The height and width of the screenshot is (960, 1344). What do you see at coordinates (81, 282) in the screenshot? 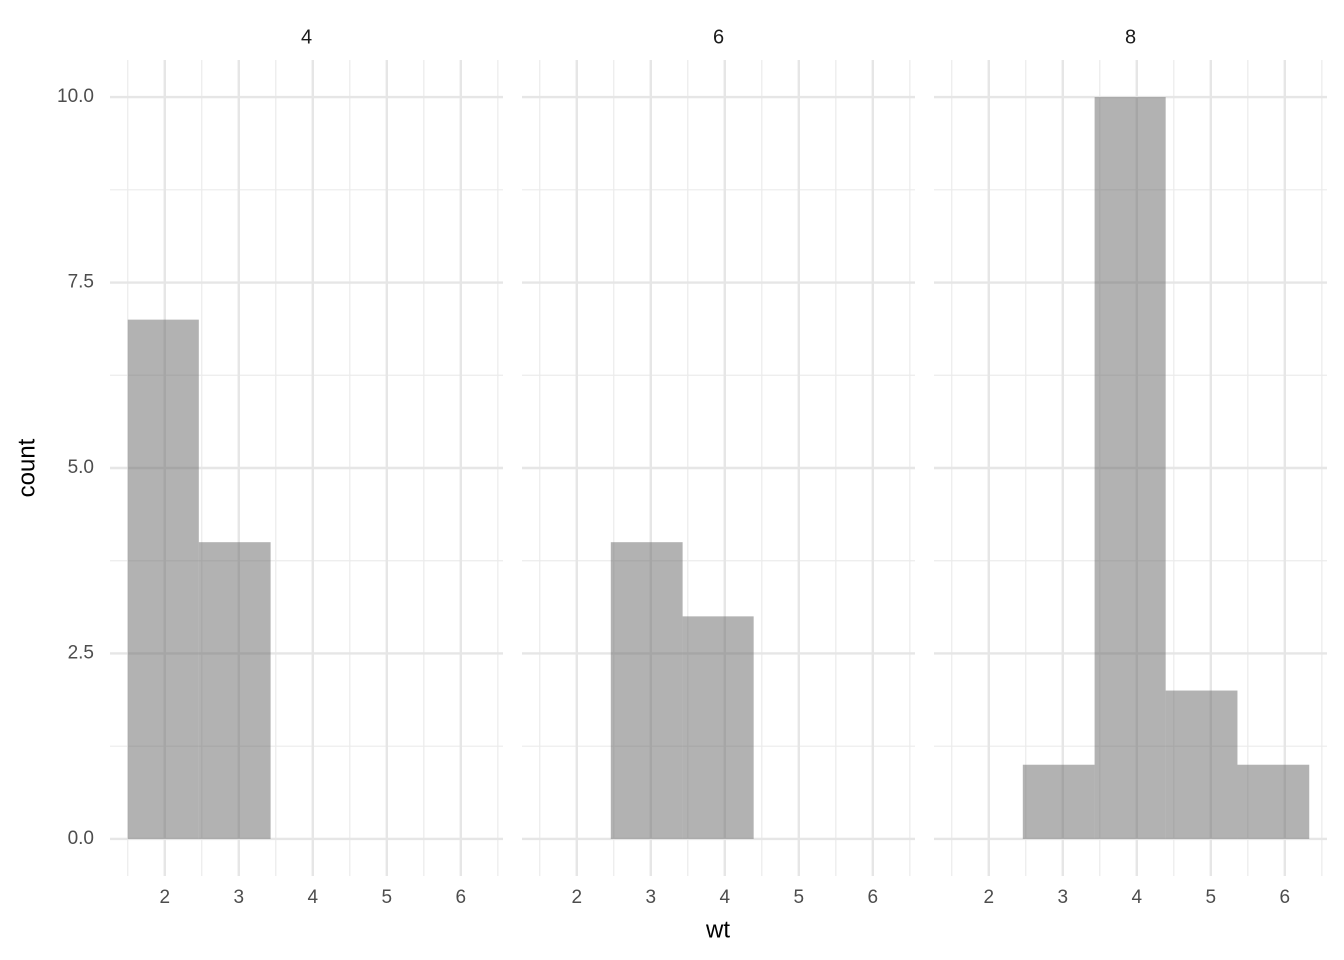
I see `y-tick-label: 7.5` at bounding box center [81, 282].